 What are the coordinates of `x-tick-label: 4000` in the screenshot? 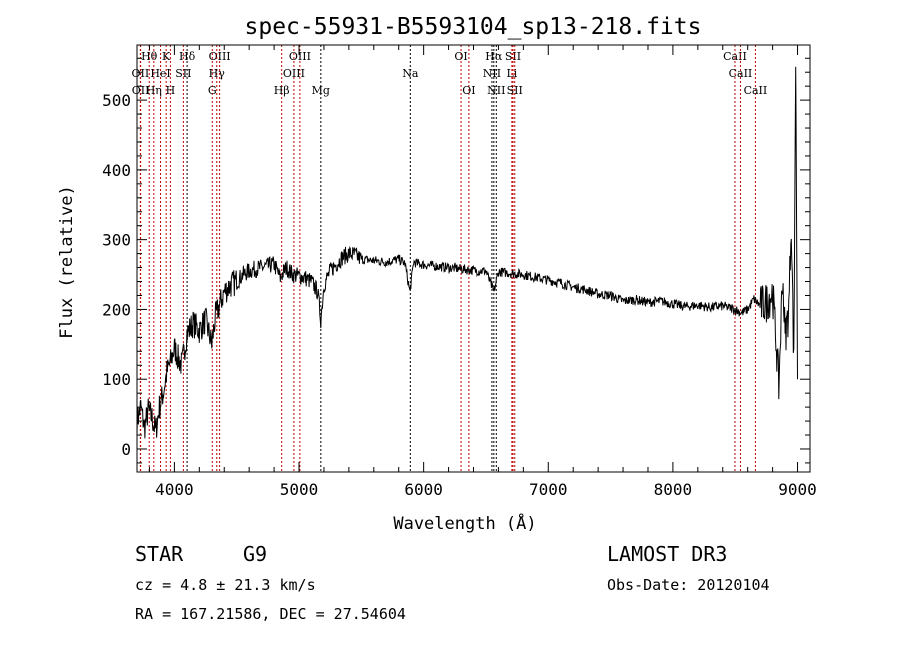 It's located at (174, 489).